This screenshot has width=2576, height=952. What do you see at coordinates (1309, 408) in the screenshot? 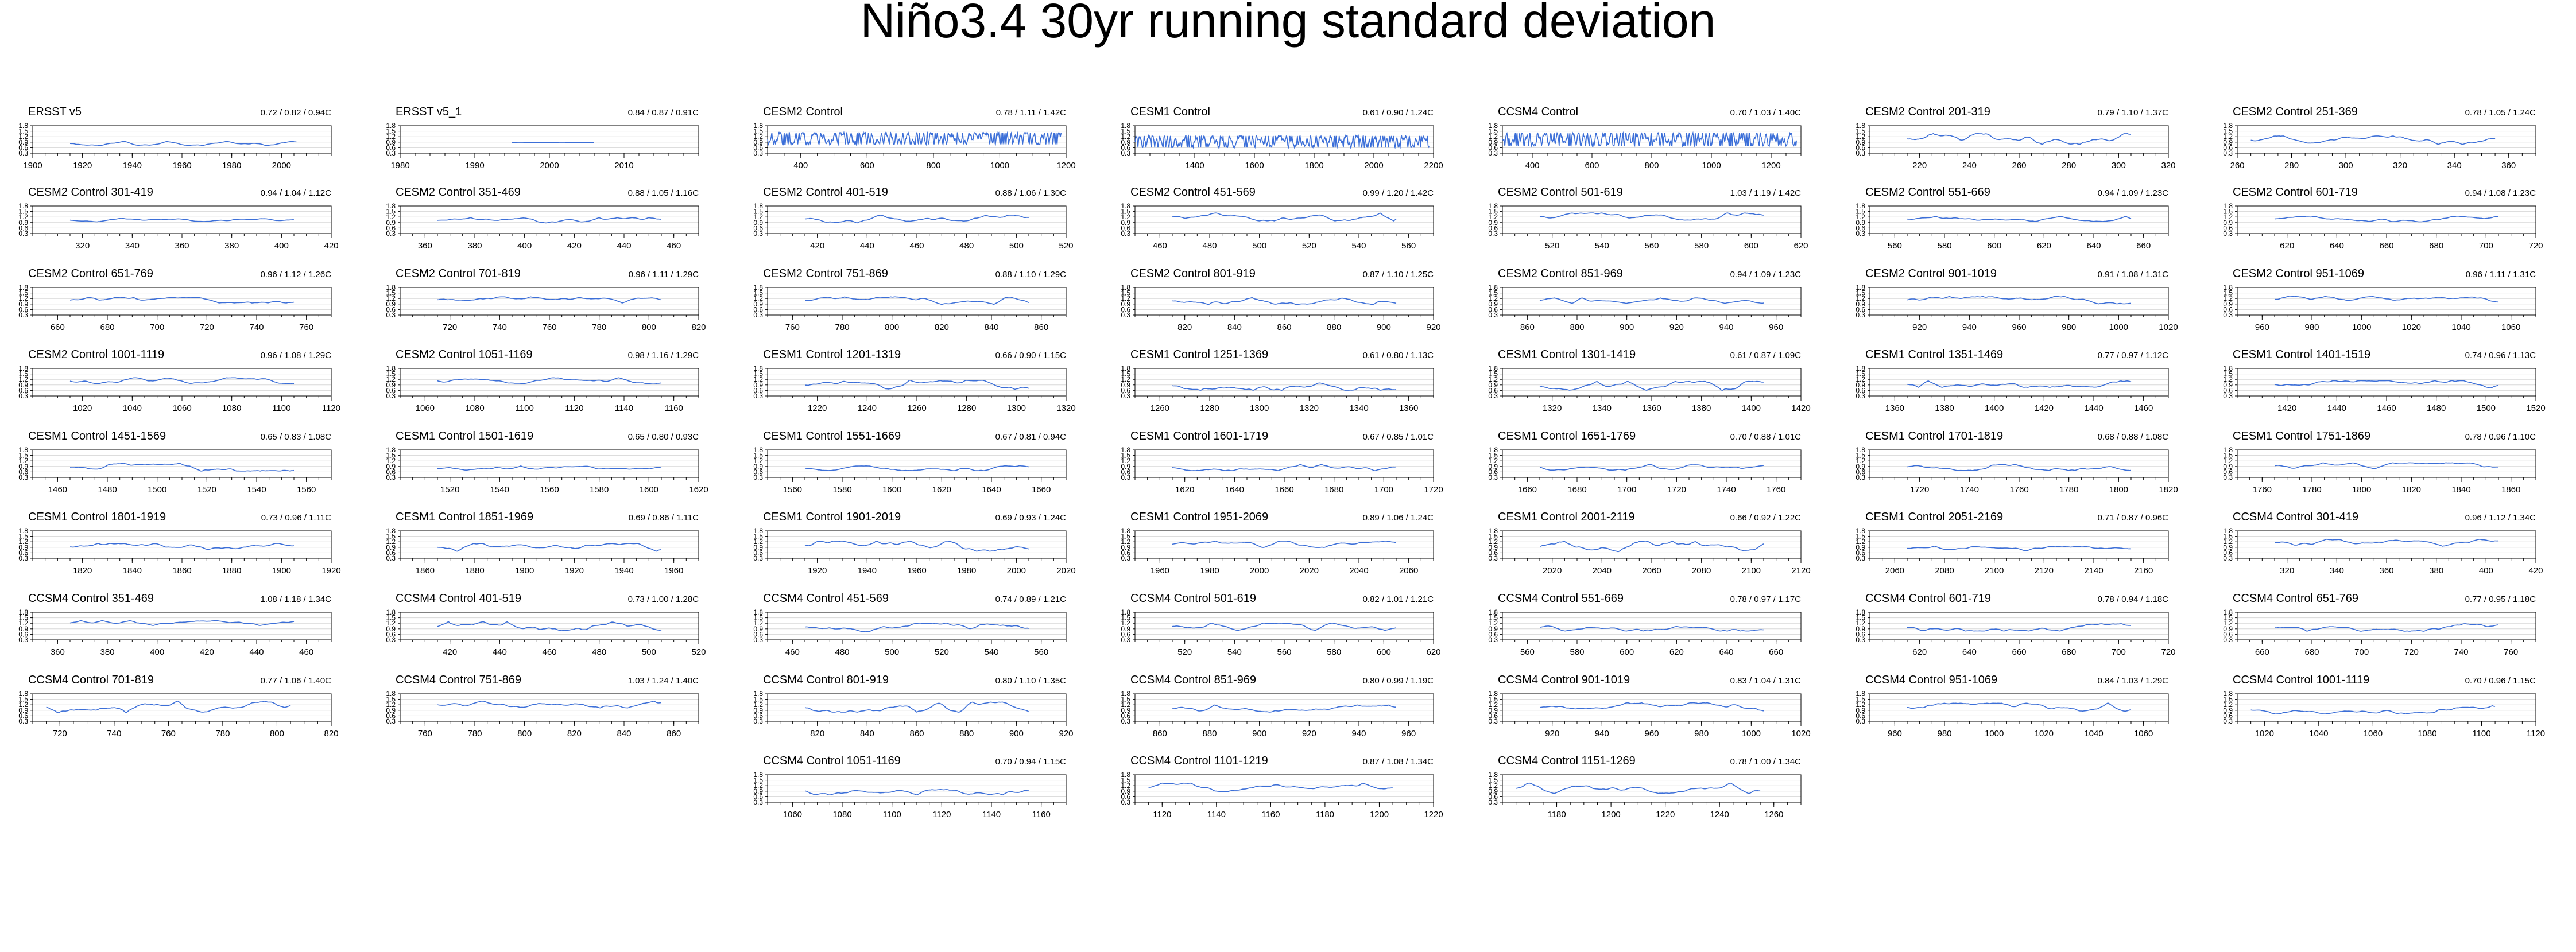
I see `x-tick-label: 1320` at bounding box center [1309, 408].